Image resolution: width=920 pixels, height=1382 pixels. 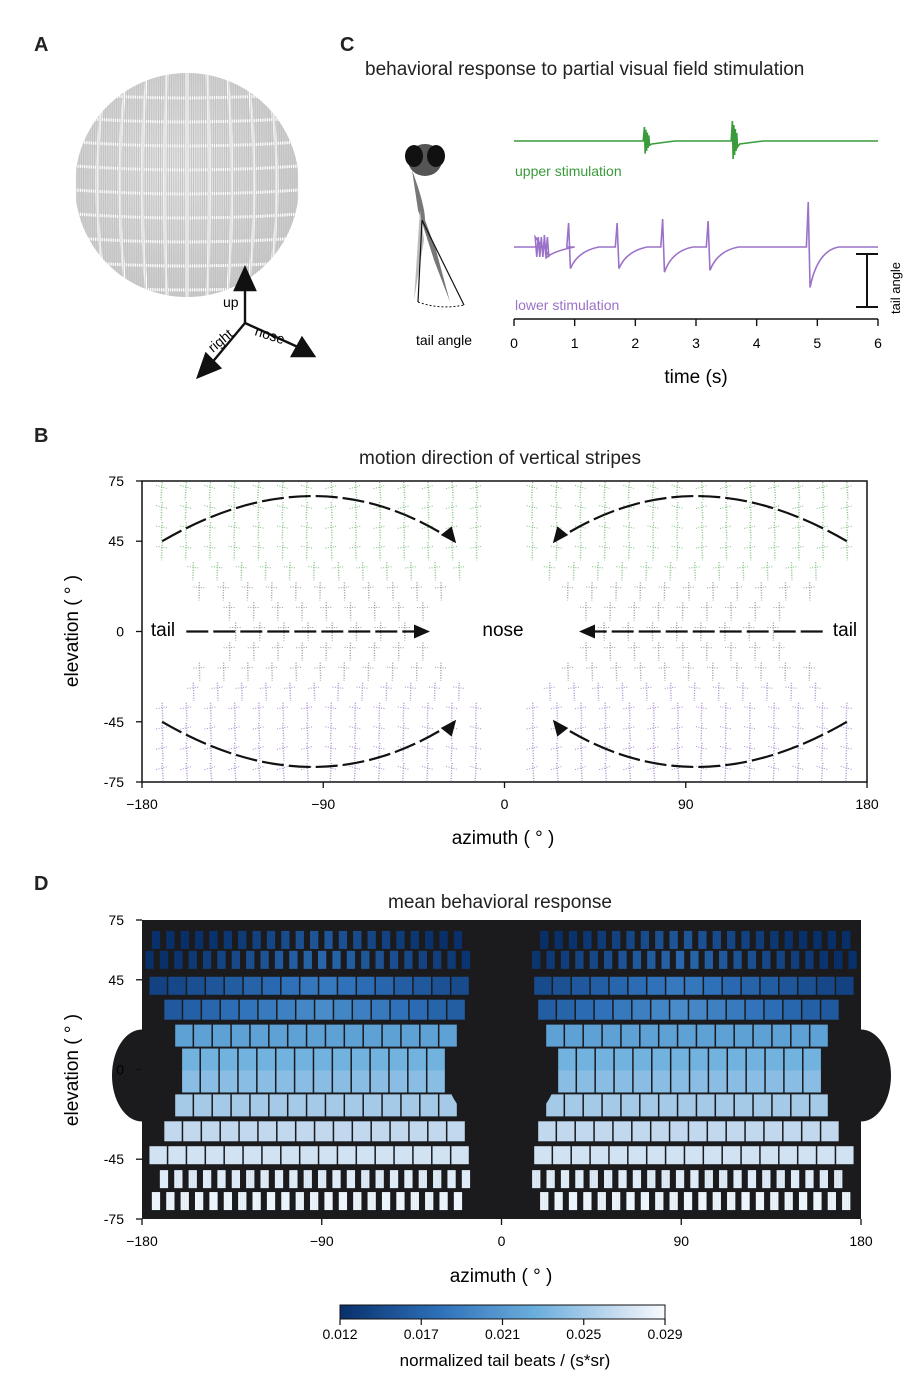 What do you see at coordinates (414, 156) in the screenshot?
I see `larva-eye-left` at bounding box center [414, 156].